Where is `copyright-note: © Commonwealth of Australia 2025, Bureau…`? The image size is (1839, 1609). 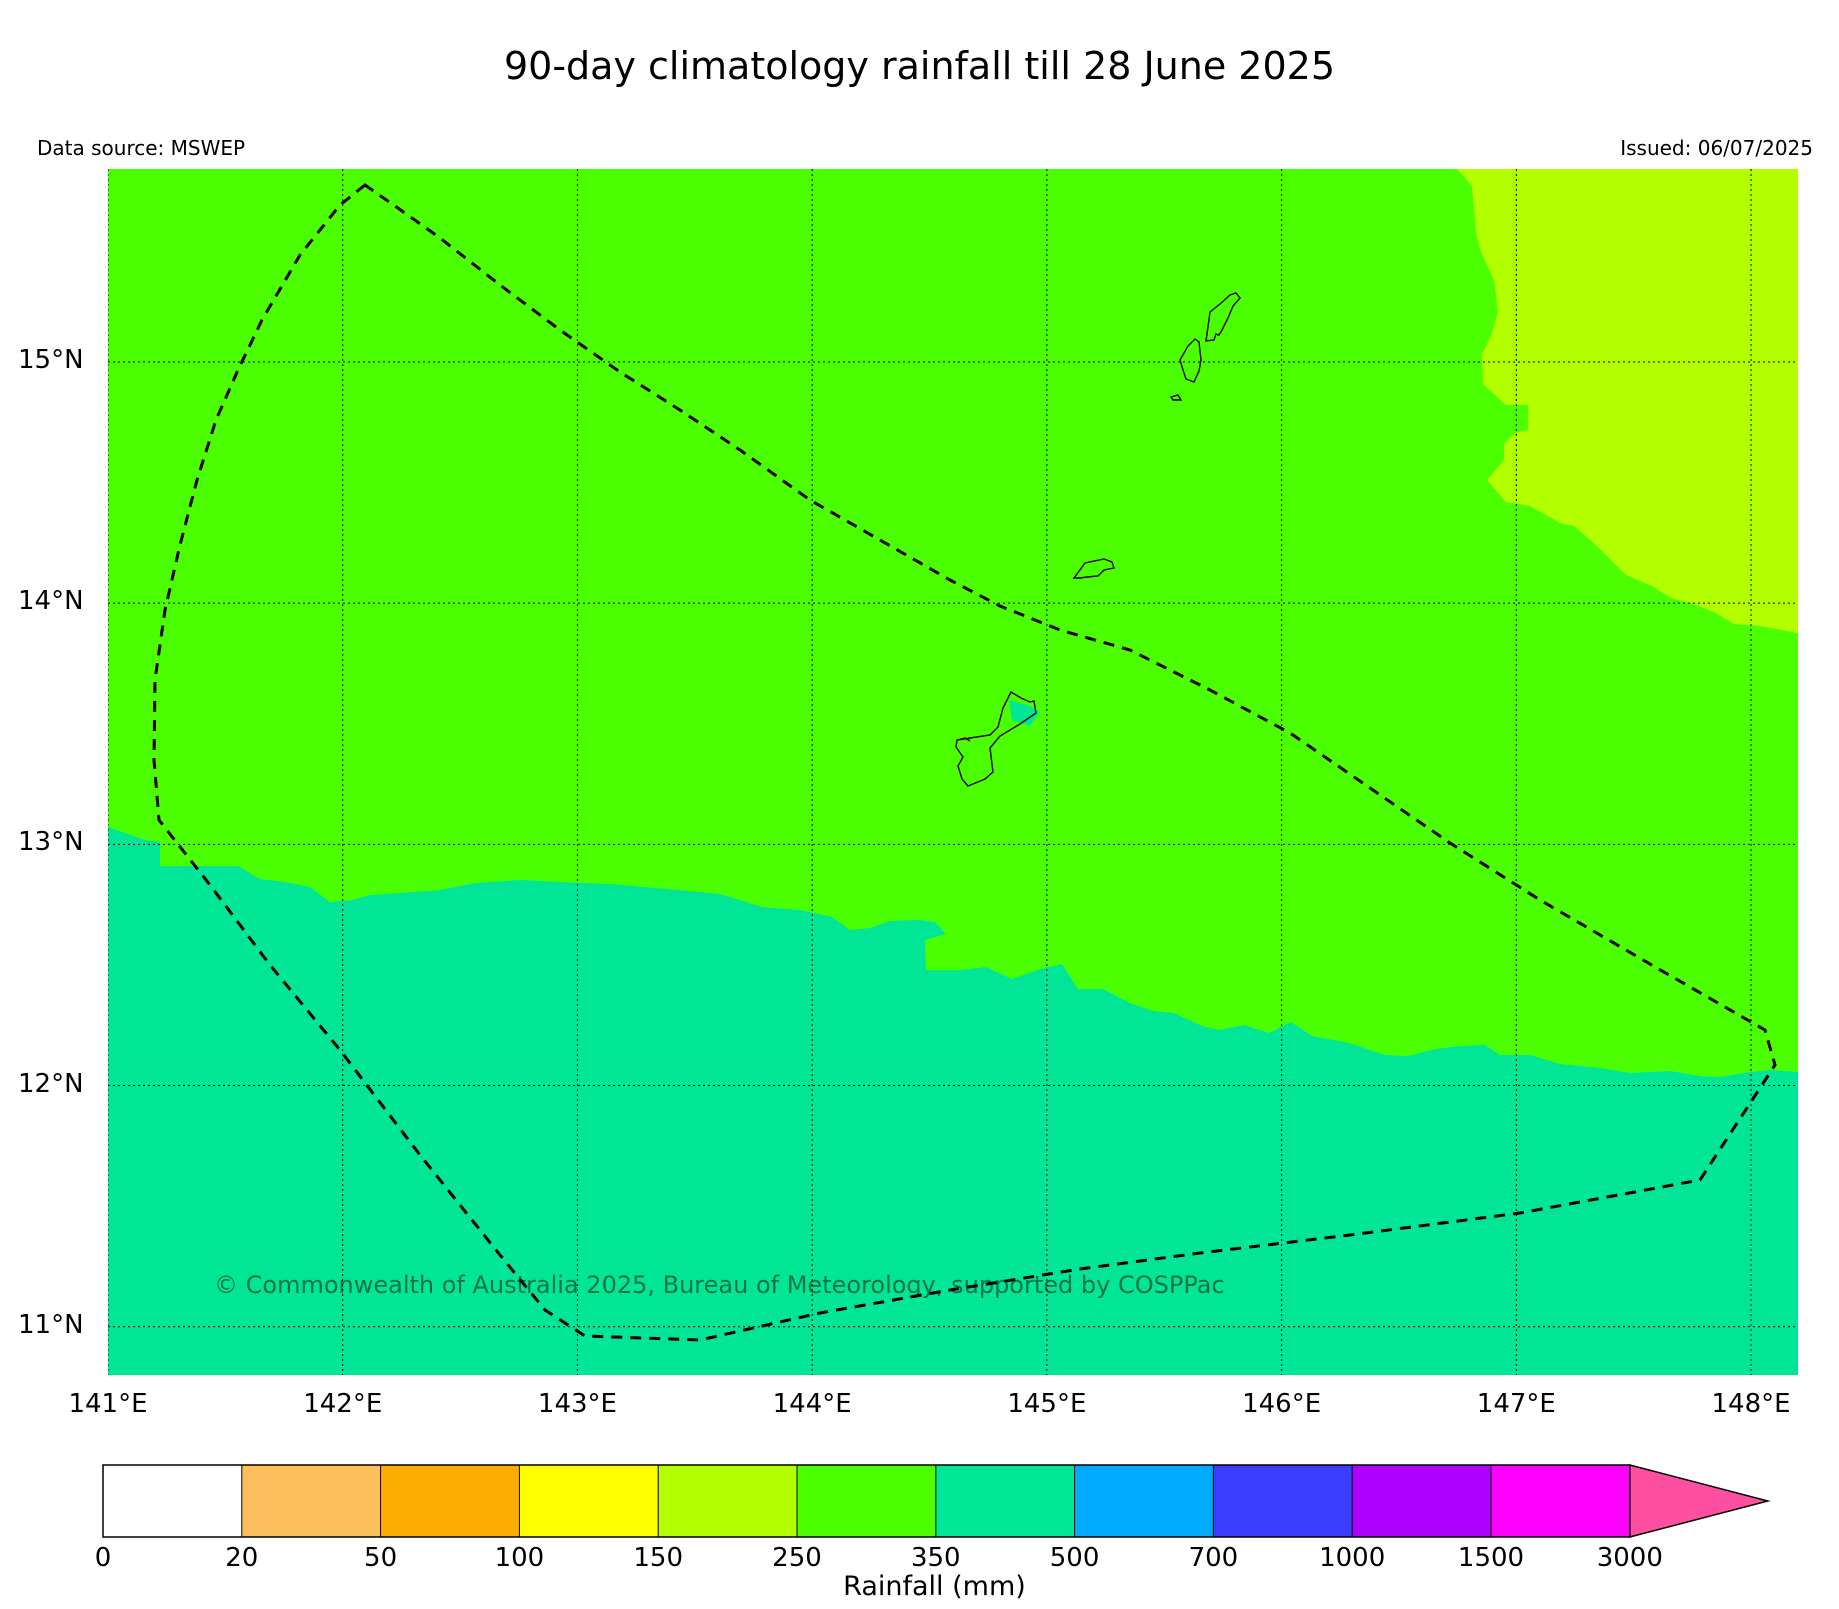 copyright-note: © Commonwealth of Australia 2025, Bureau… is located at coordinates (719, 1285).